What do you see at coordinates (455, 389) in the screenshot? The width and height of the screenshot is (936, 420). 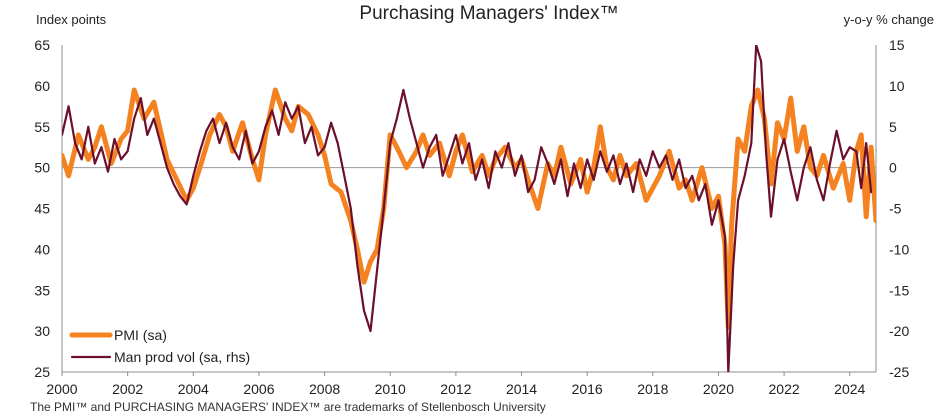 I see `x-tick-label: 2012` at bounding box center [455, 389].